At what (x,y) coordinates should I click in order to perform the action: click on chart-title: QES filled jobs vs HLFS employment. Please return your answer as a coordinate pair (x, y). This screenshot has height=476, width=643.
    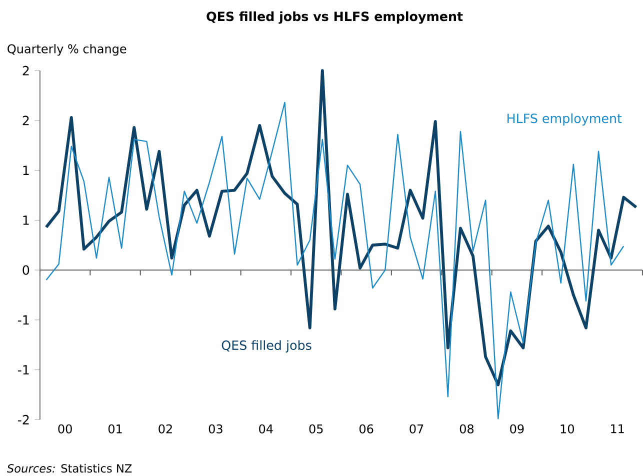
    Looking at the image, I should click on (334, 18).